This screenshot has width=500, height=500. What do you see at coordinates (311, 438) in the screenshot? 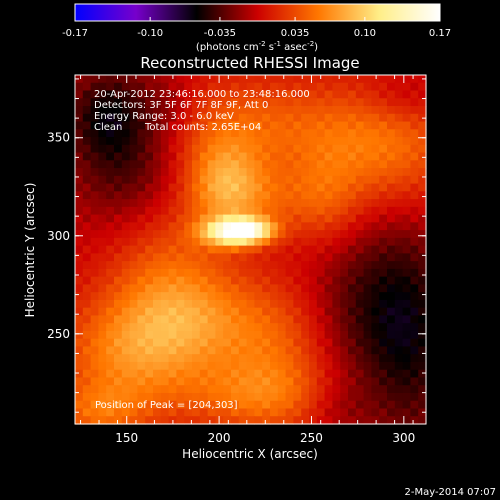
I see `x-tick-label: 250` at bounding box center [311, 438].